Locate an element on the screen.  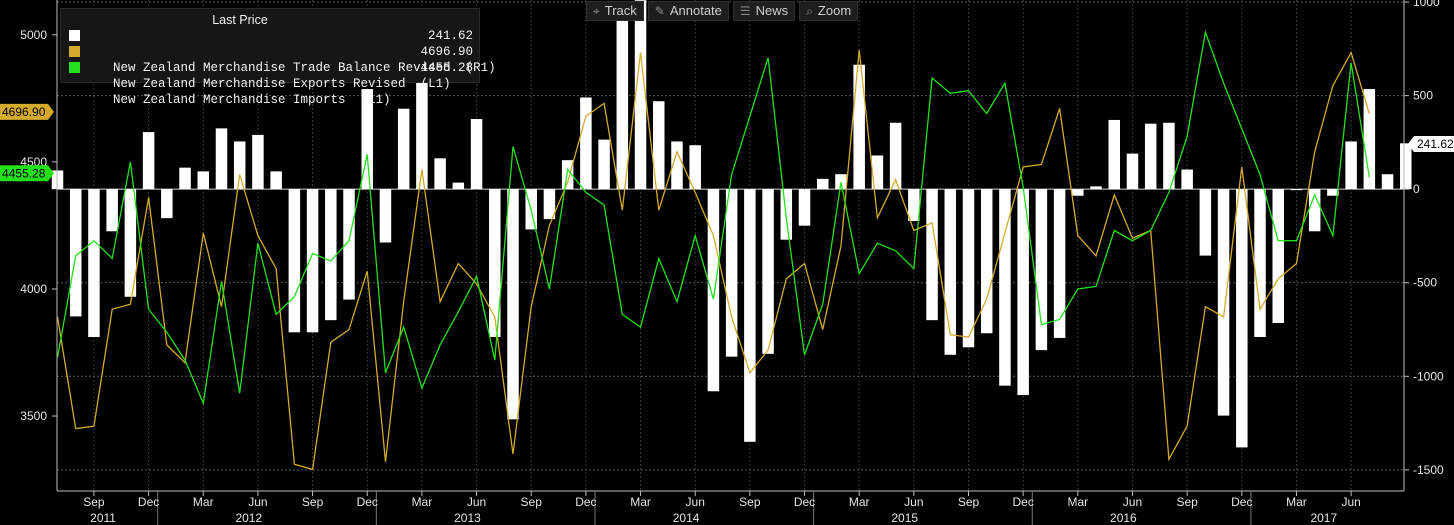
legend-value-imports: 4455.28 is located at coordinates (446, 68).